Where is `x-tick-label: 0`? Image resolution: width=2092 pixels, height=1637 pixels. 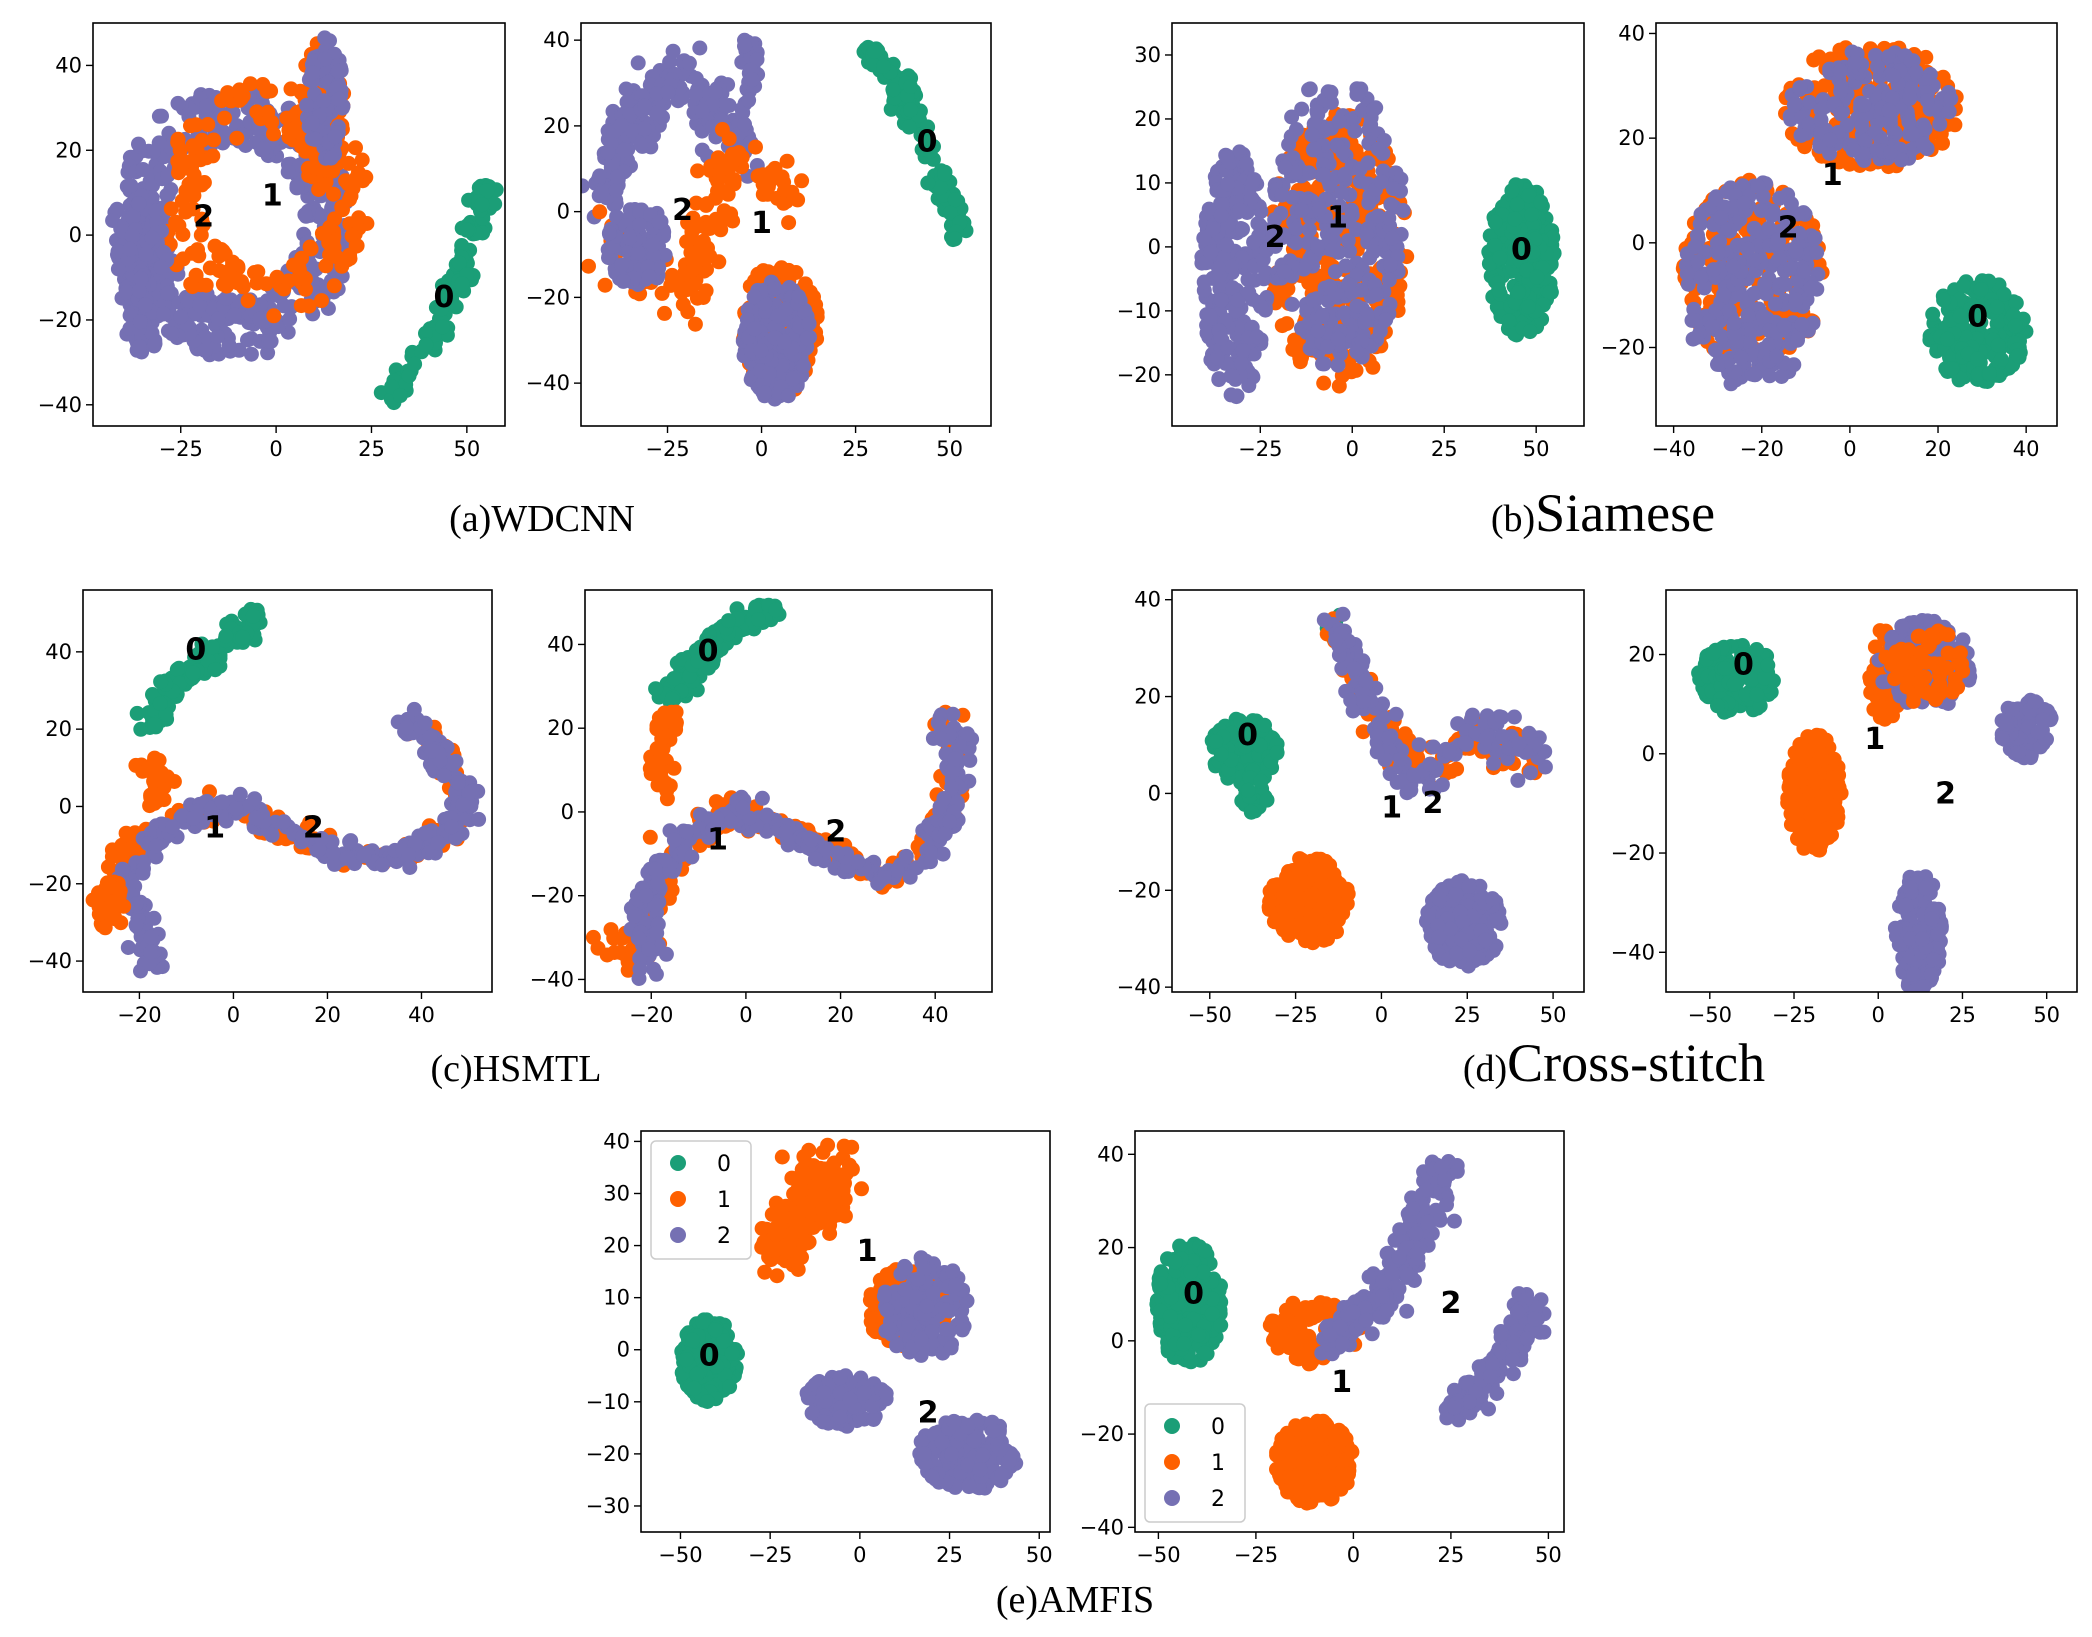
x-tick-label: 0 is located at coordinates (275, 449).